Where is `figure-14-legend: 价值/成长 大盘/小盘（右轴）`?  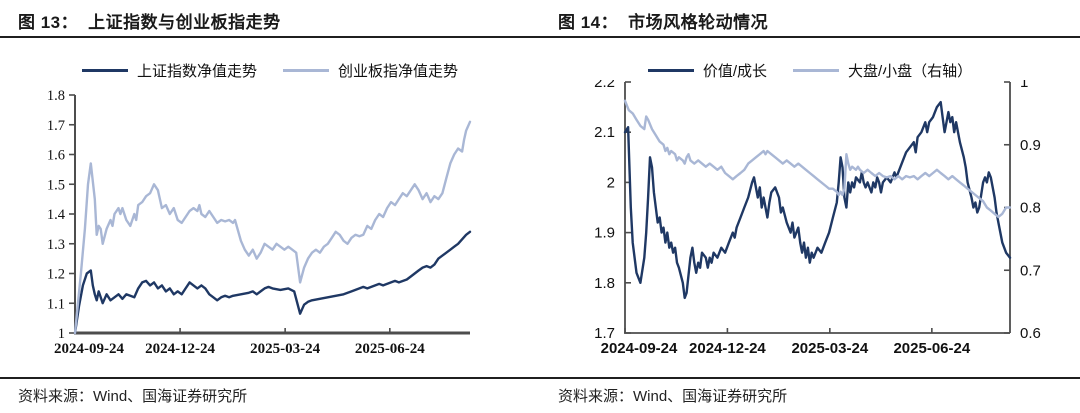
figure-14-legend: 价值/成长 大盘/小盘（右轴） is located at coordinates (810, 70).